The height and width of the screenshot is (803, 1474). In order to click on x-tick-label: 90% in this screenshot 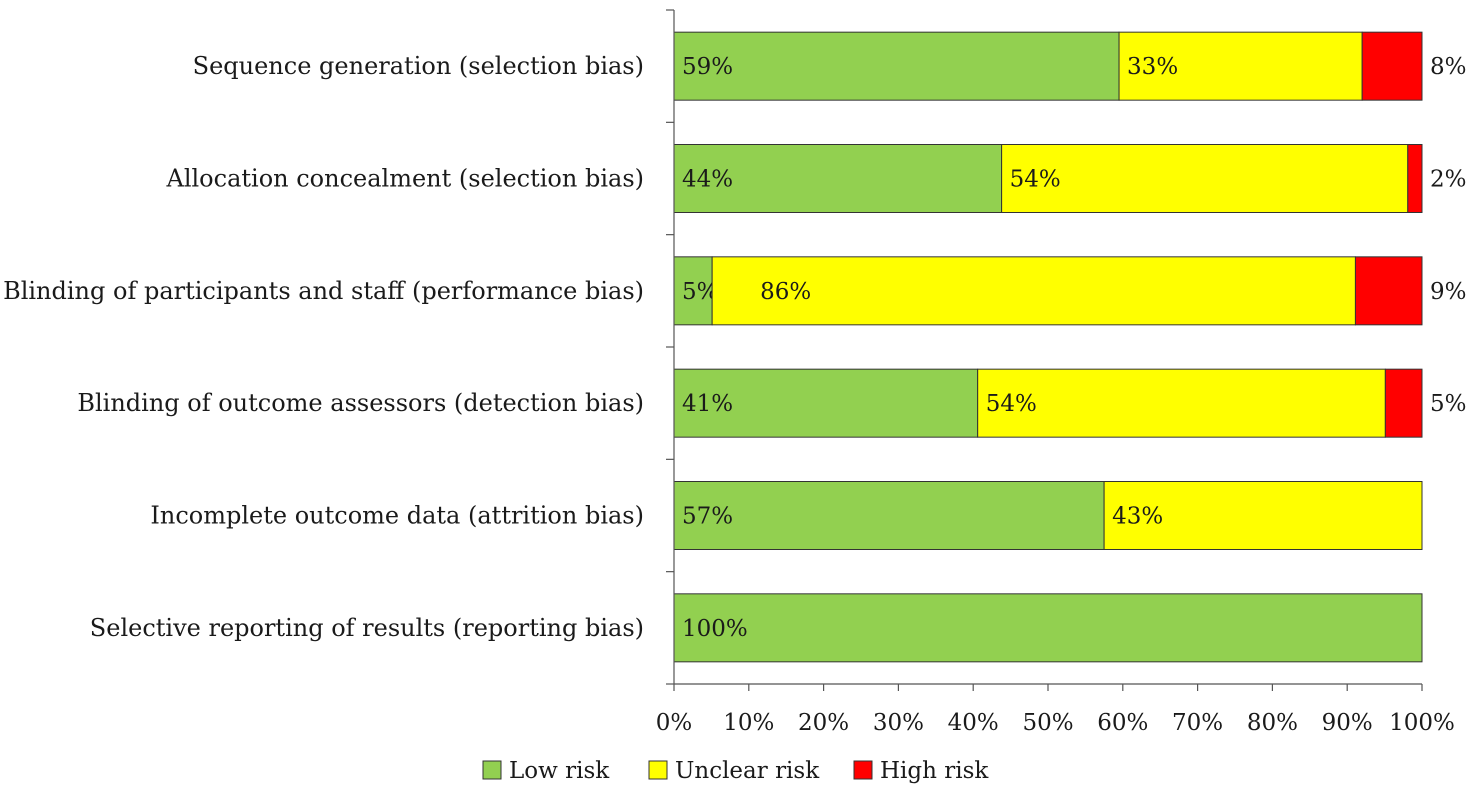, I will do `click(1347, 723)`.